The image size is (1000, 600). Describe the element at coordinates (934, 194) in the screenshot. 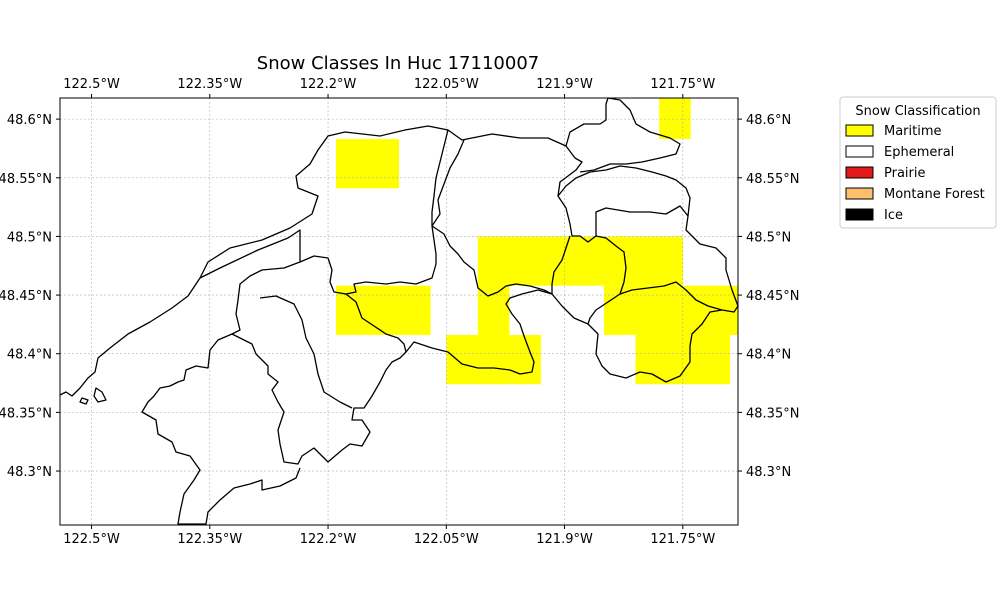

I see `legend-entry-label: Montane Forest` at that location.